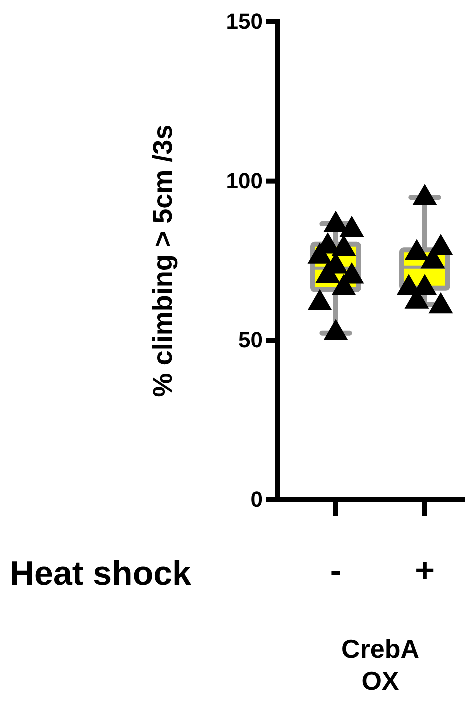  What do you see at coordinates (101, 574) in the screenshot?
I see `x-axis-title: Heat shock` at bounding box center [101, 574].